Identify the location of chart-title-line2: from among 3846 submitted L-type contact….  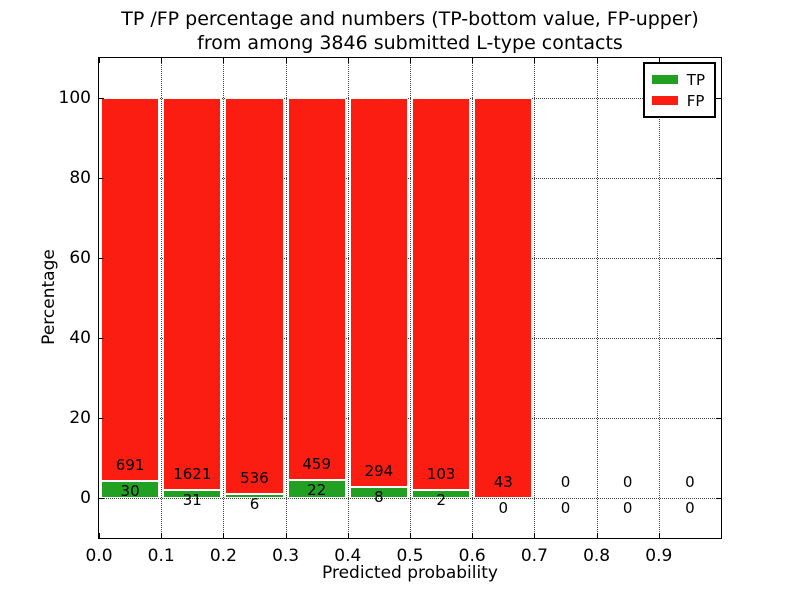
(410, 43).